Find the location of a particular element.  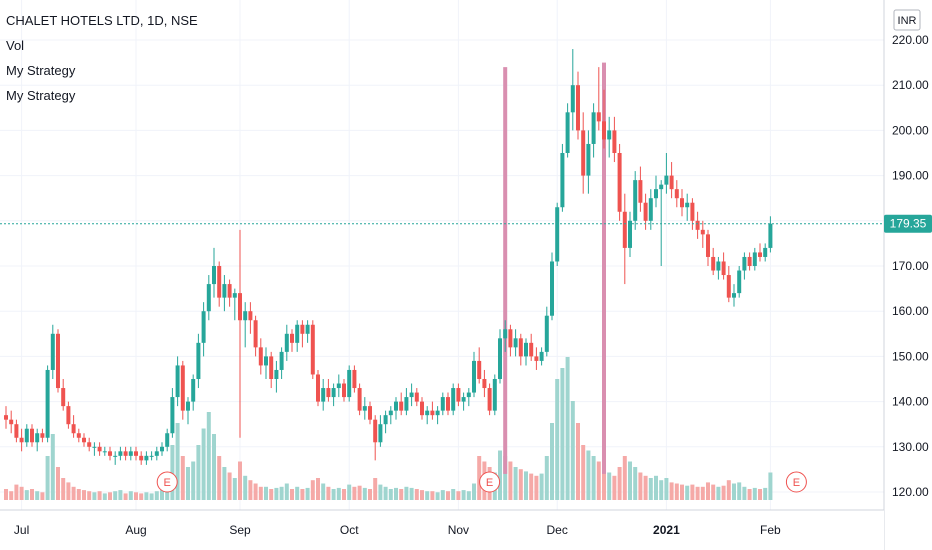

legend-symbol-title: CHALET HOTELS LTD, 1D, NSE is located at coordinates (102, 20).